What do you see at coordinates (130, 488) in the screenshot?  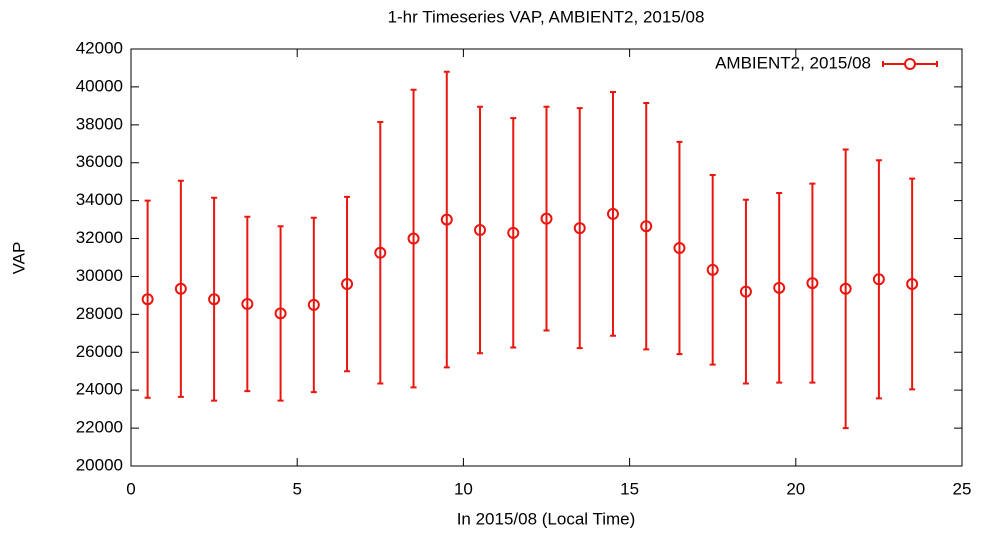 I see `x-tick-label: 0` at bounding box center [130, 488].